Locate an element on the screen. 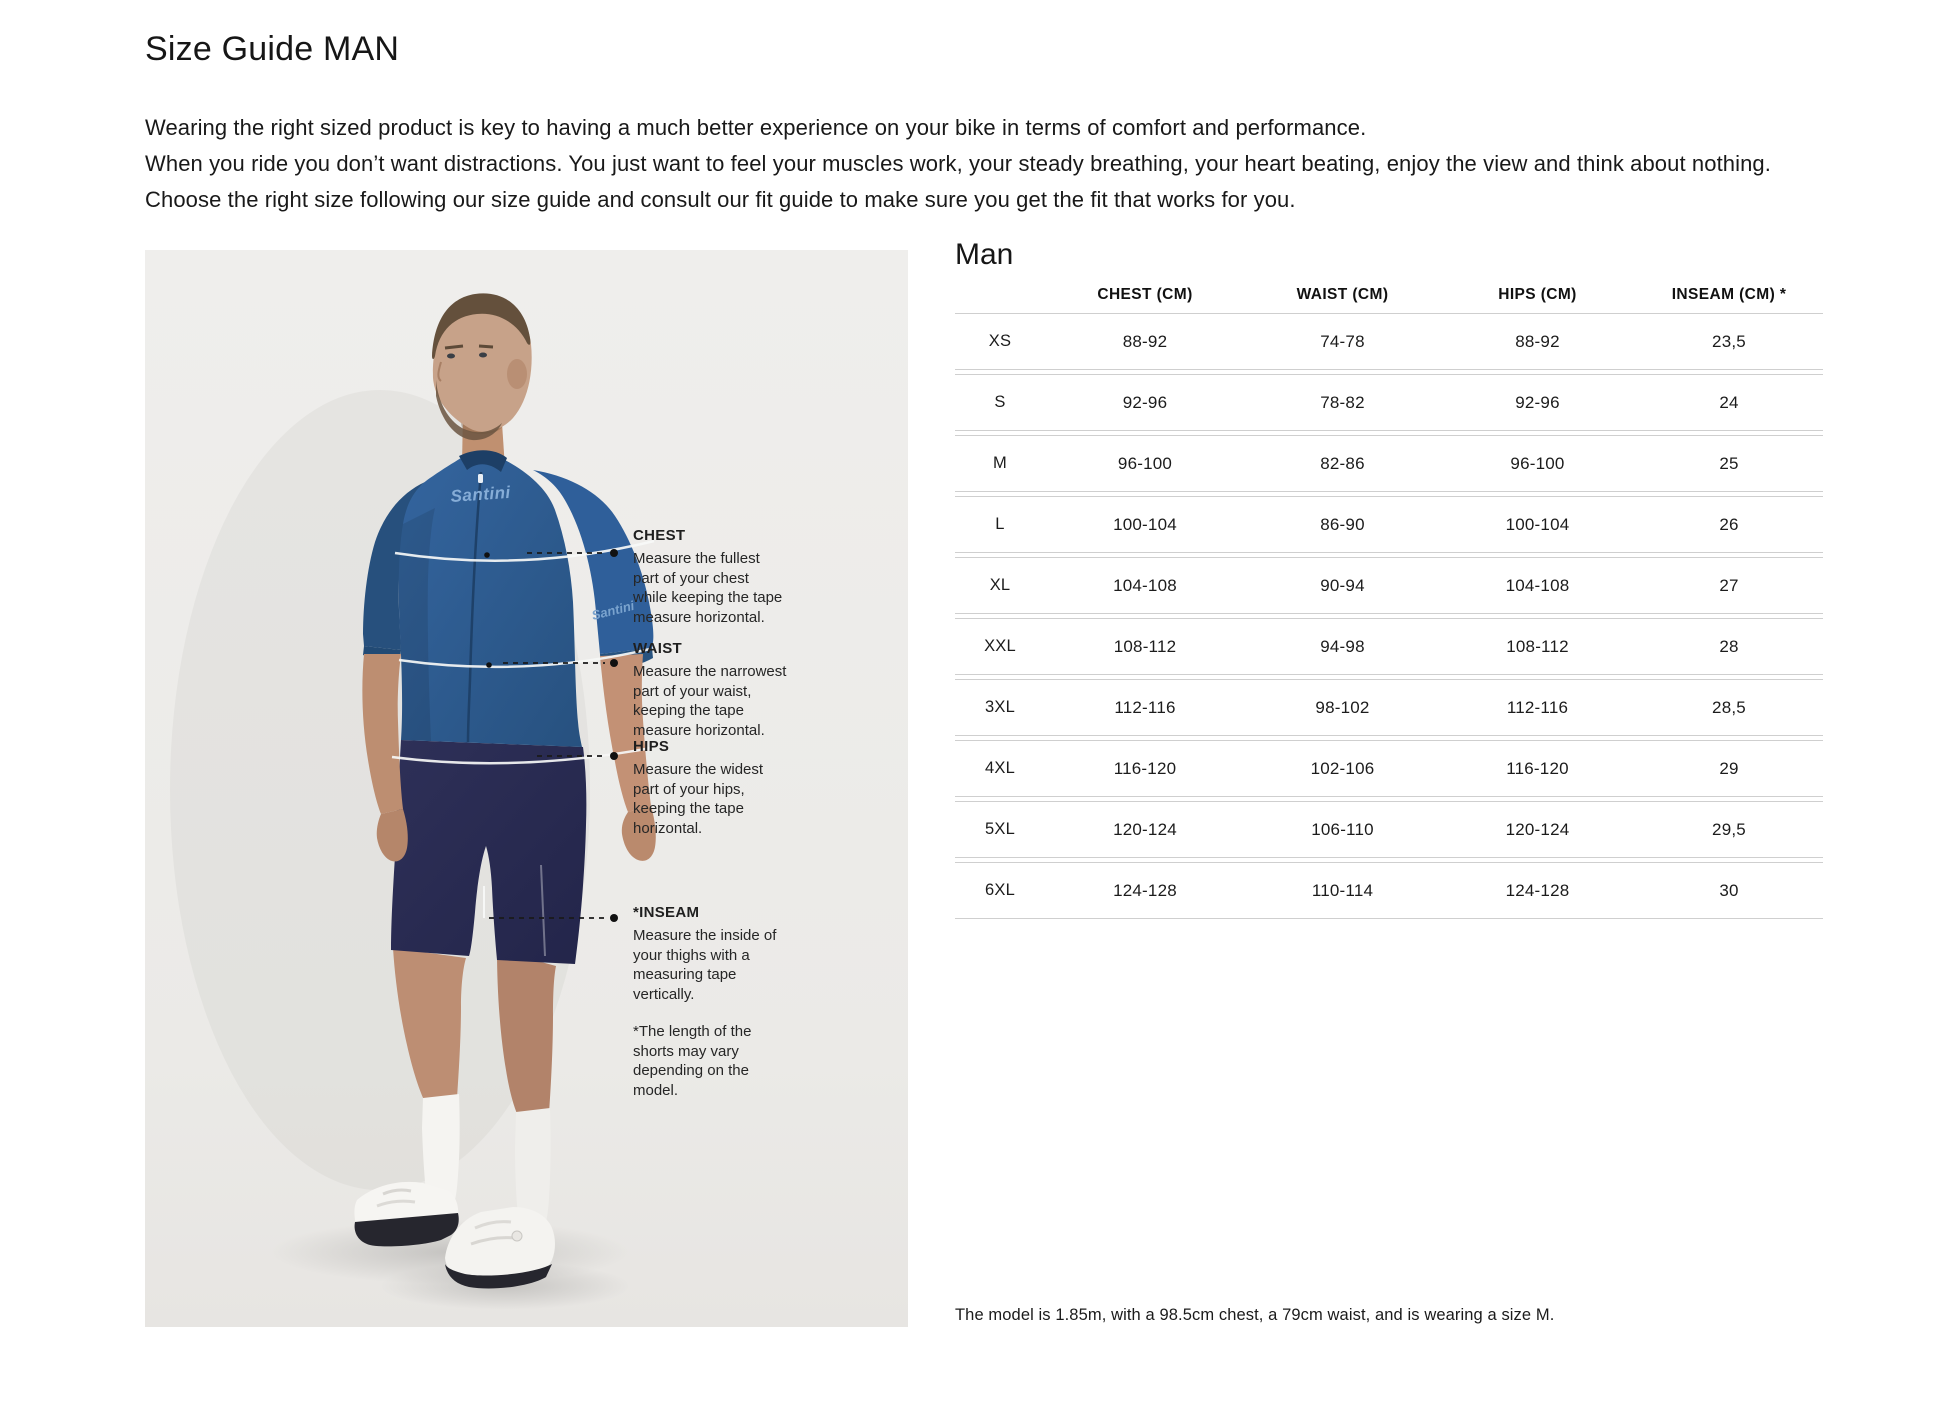 The width and height of the screenshot is (1946, 1404). column-header-hips: HIPS (CM) is located at coordinates (1537, 294).